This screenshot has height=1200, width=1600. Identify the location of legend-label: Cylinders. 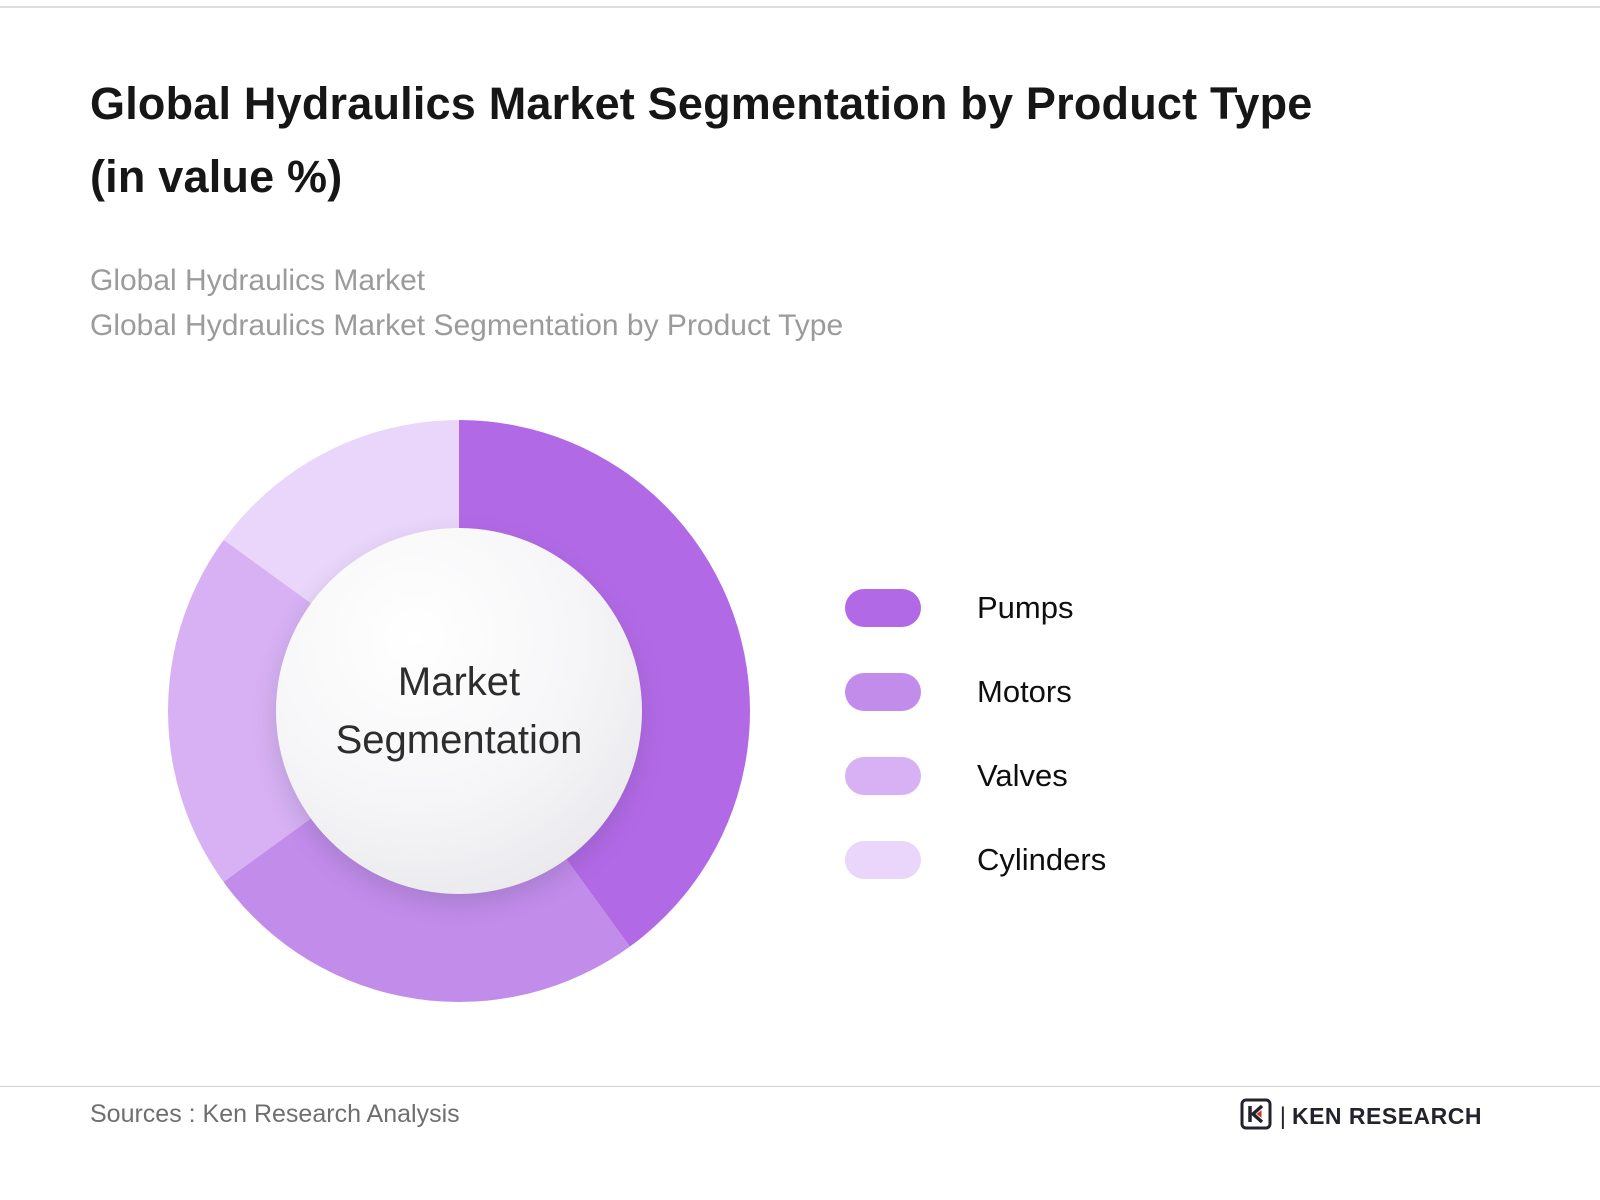
(1042, 859).